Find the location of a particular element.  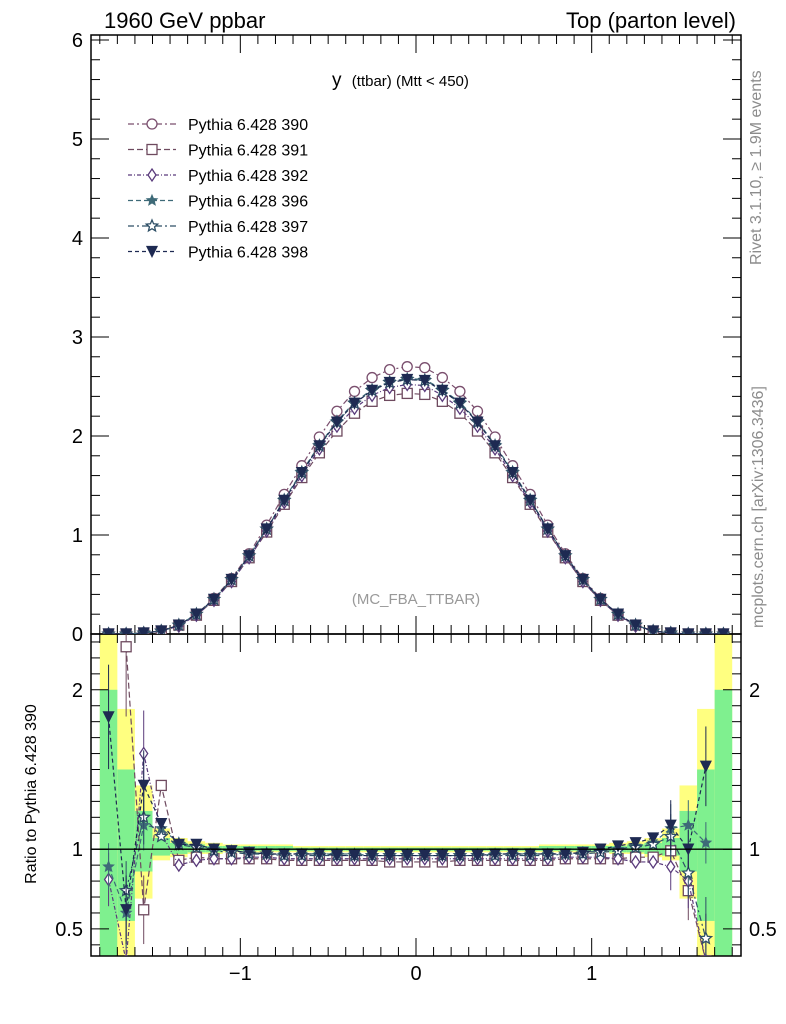

legend-entry: Pythia 6.428 391 is located at coordinates (218, 151).